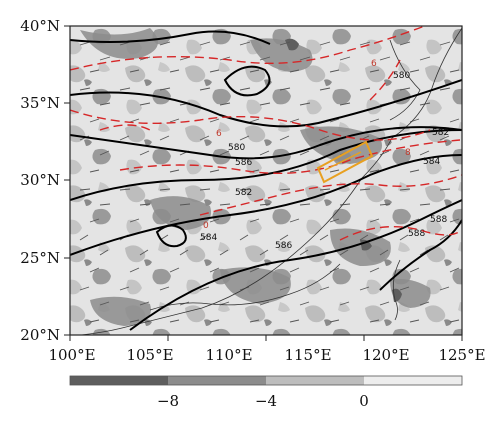 The image size is (500, 423). I want to click on lat-tick-label: 40°N, so click(40, 26).